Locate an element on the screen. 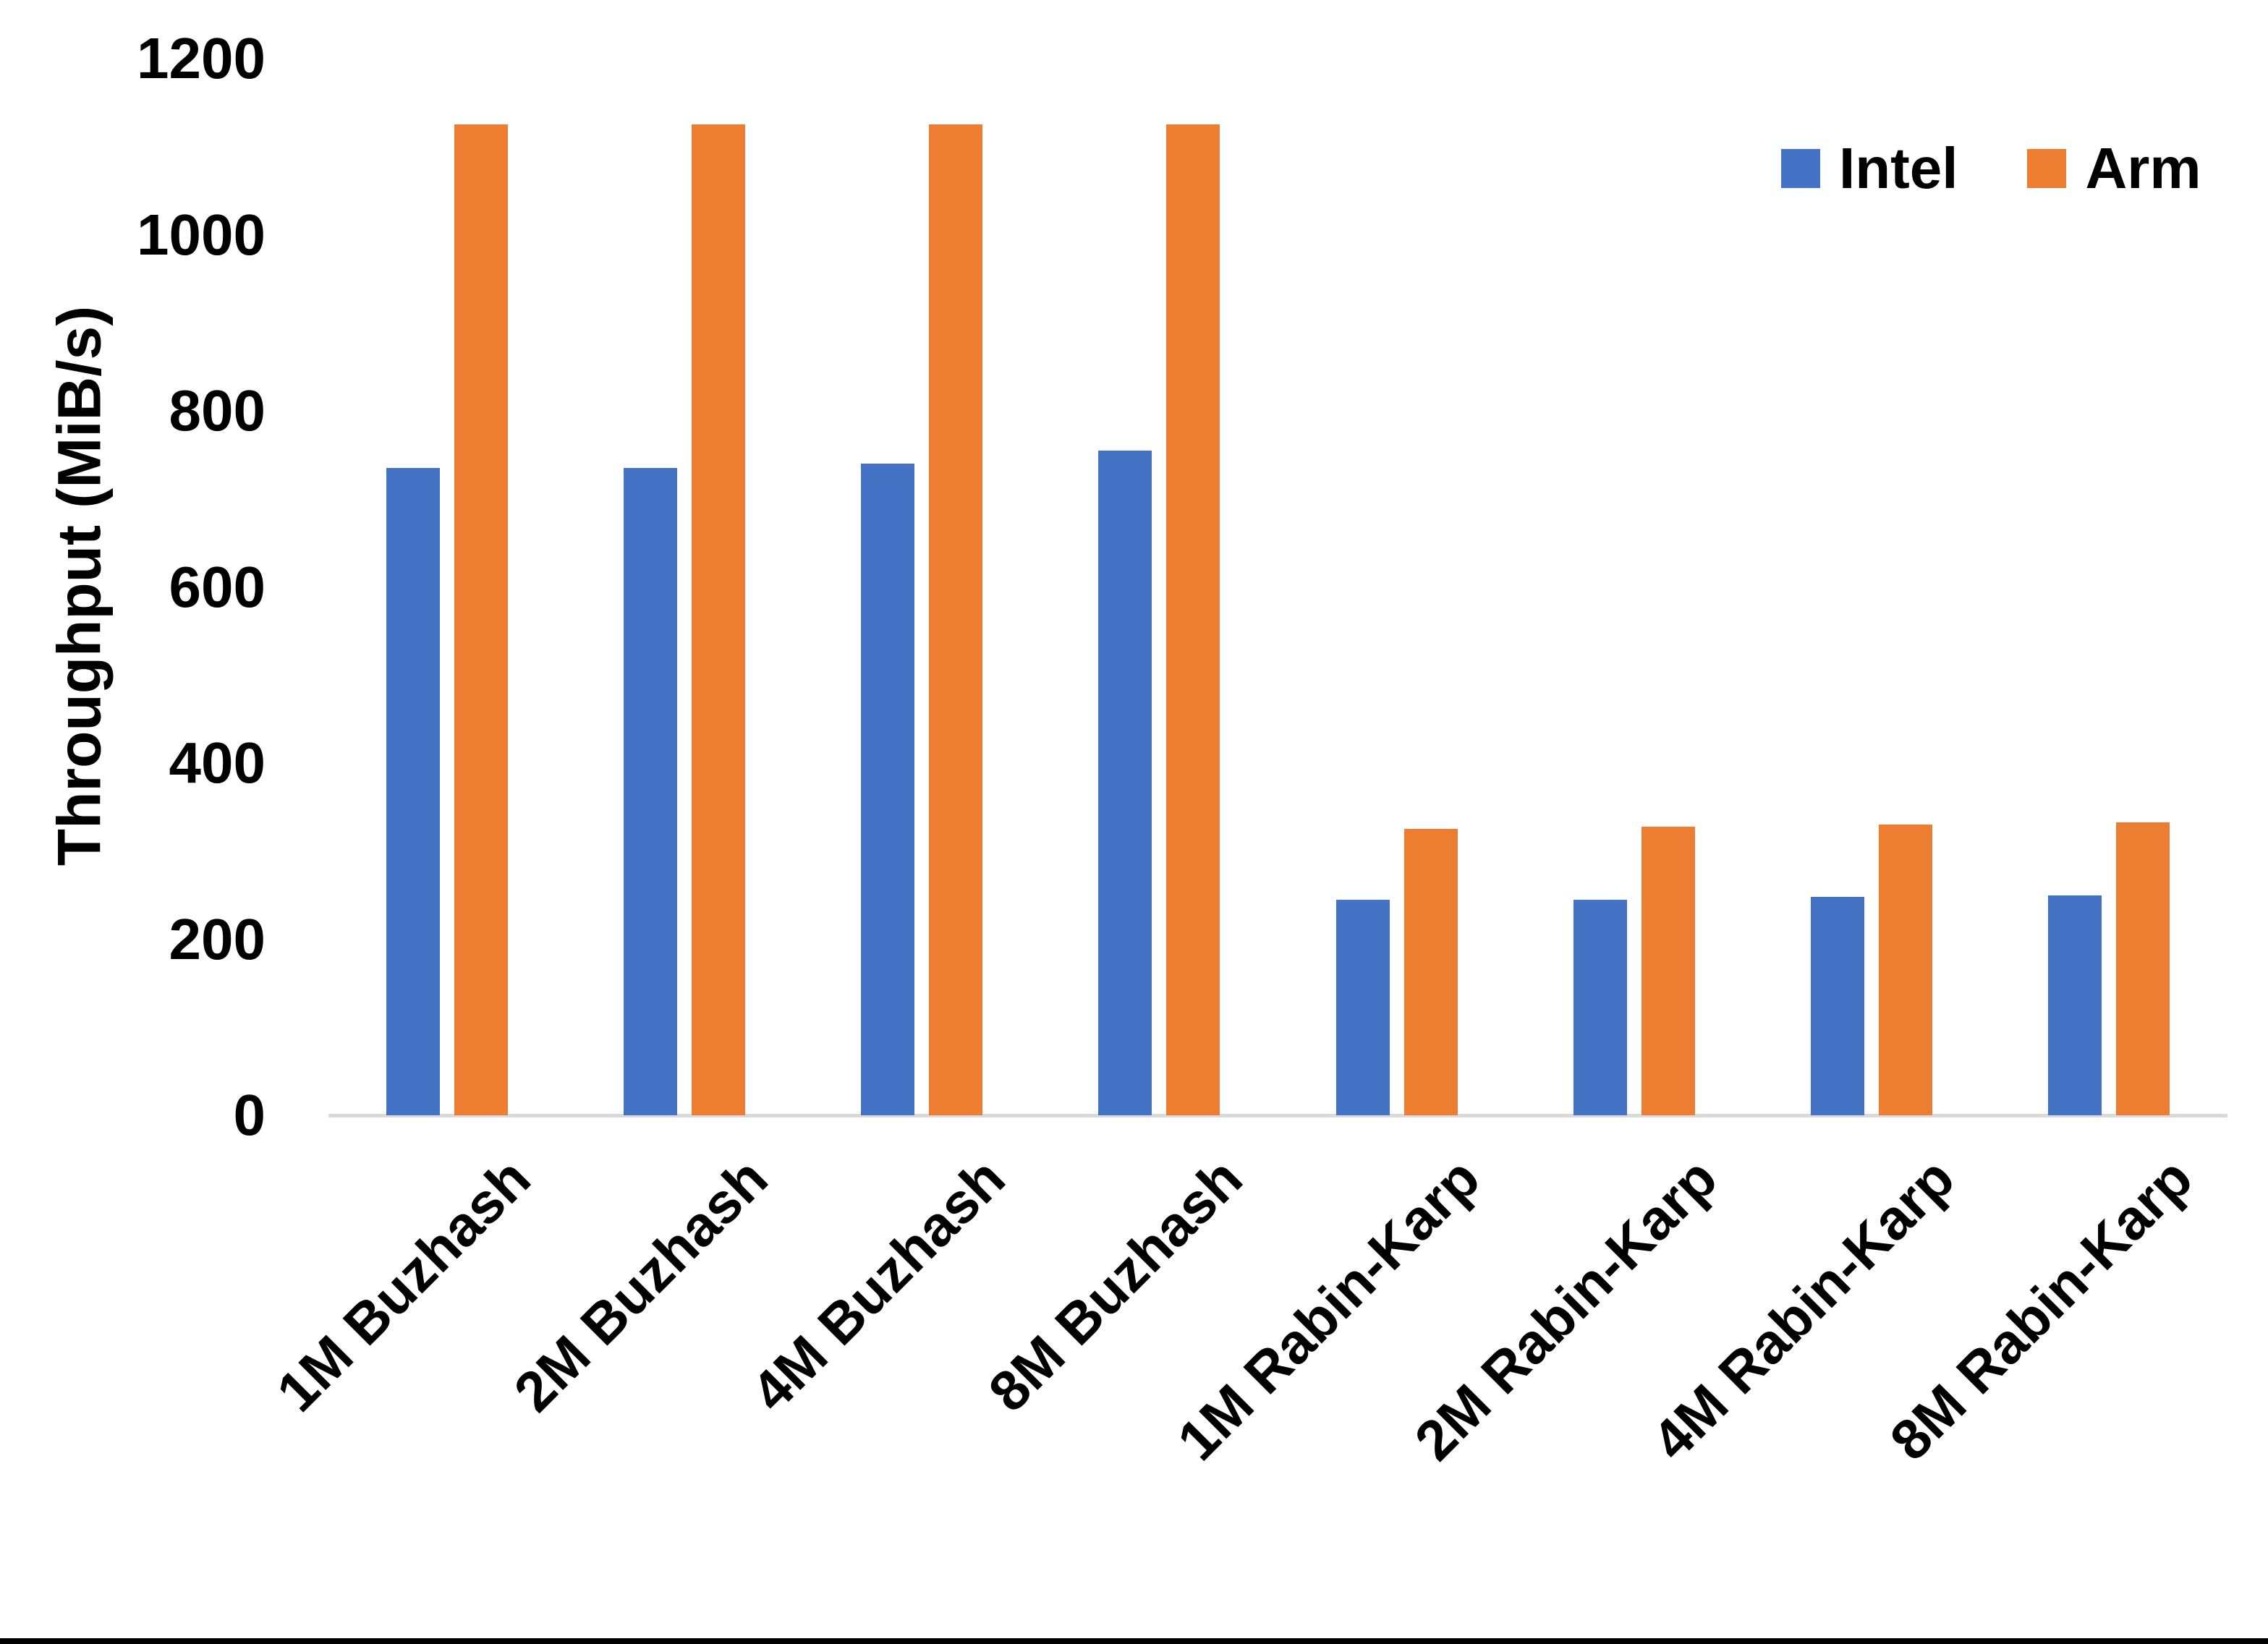 The image size is (2268, 1644). bar-intel-8m-buzhash is located at coordinates (1125, 782).